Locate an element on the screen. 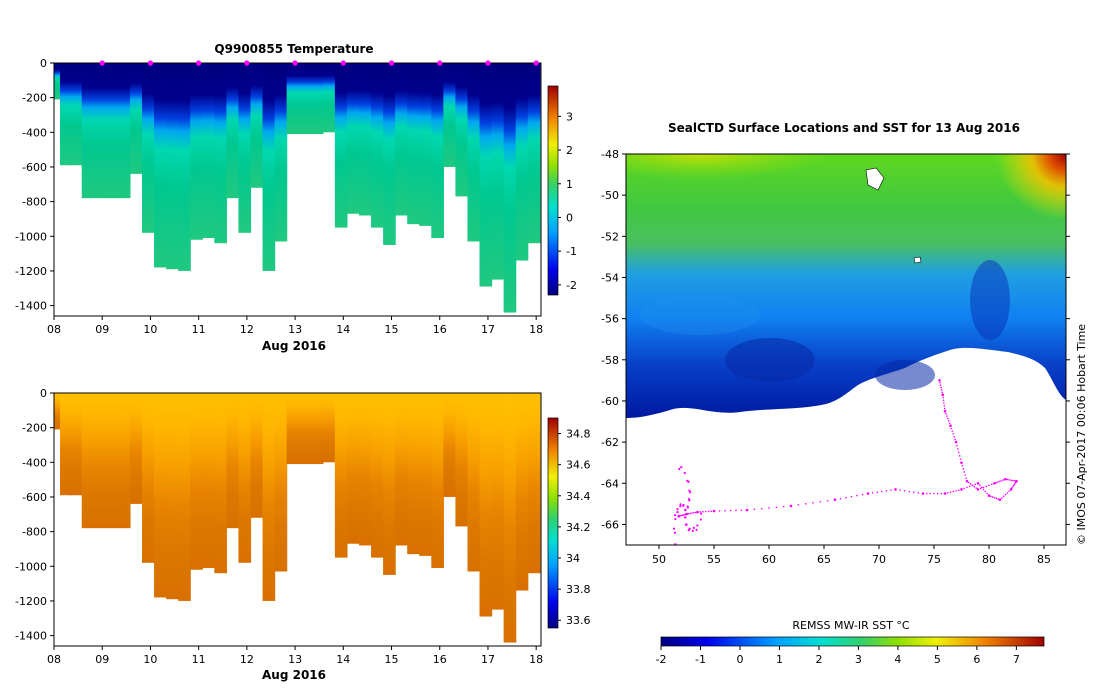 The height and width of the screenshot is (700, 1099). y-tick-label: -1200 is located at coordinates (31, 601).